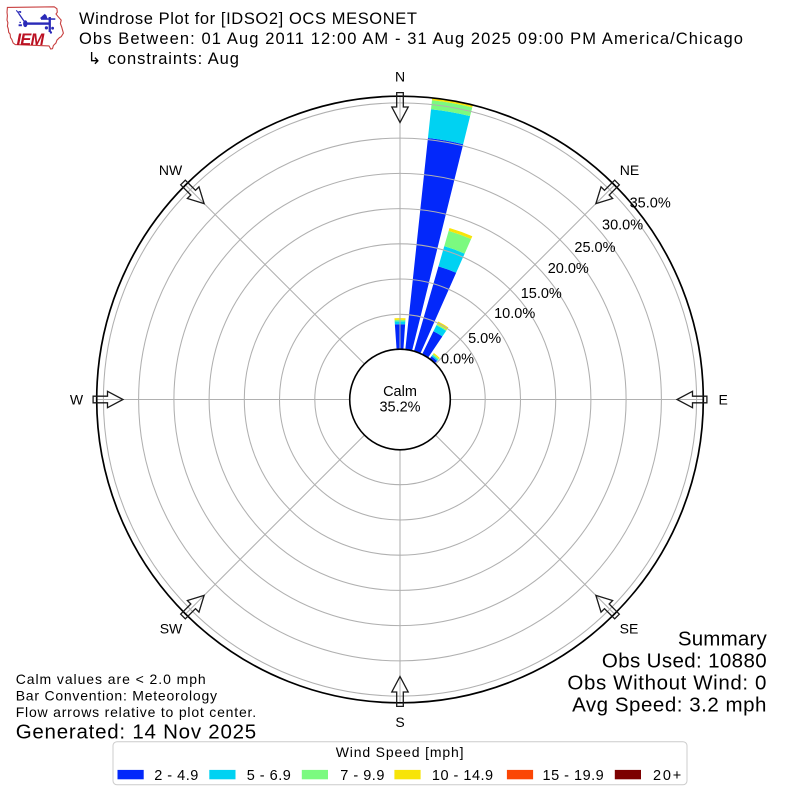 This screenshot has width=800, height=800. Describe the element at coordinates (164, 59) in the screenshot. I see `svg-text: ↳ constraints: Aug` at that location.